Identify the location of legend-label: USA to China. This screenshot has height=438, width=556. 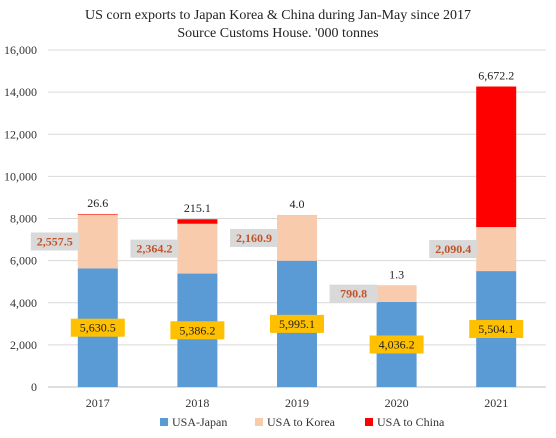
(411, 422).